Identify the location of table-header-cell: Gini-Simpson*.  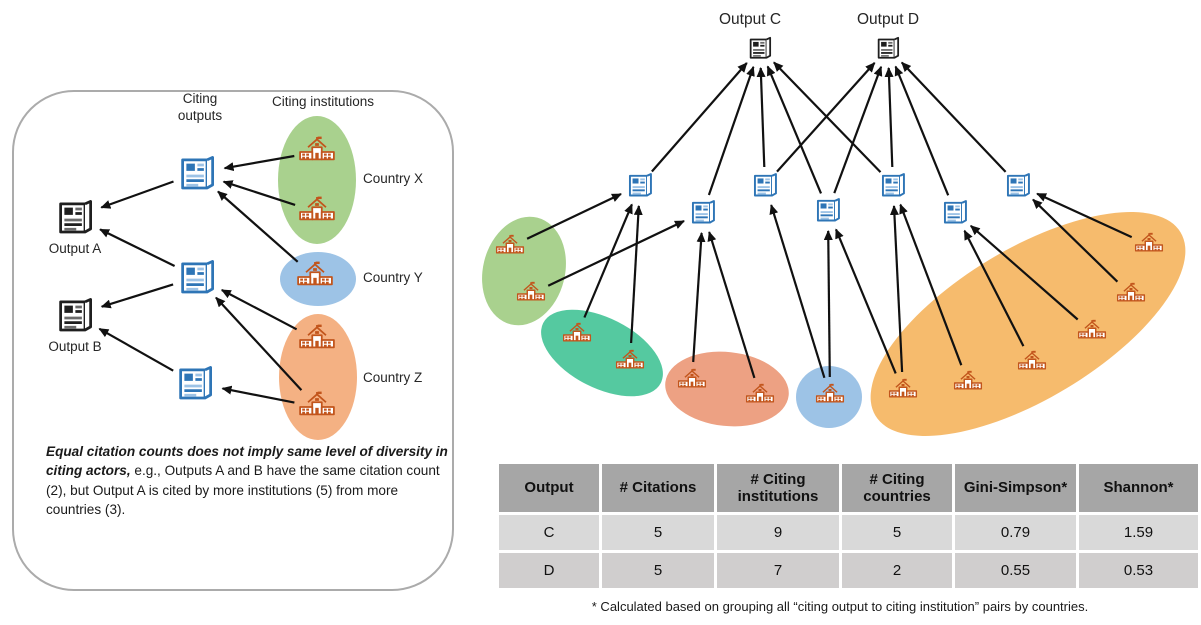
(1015, 488).